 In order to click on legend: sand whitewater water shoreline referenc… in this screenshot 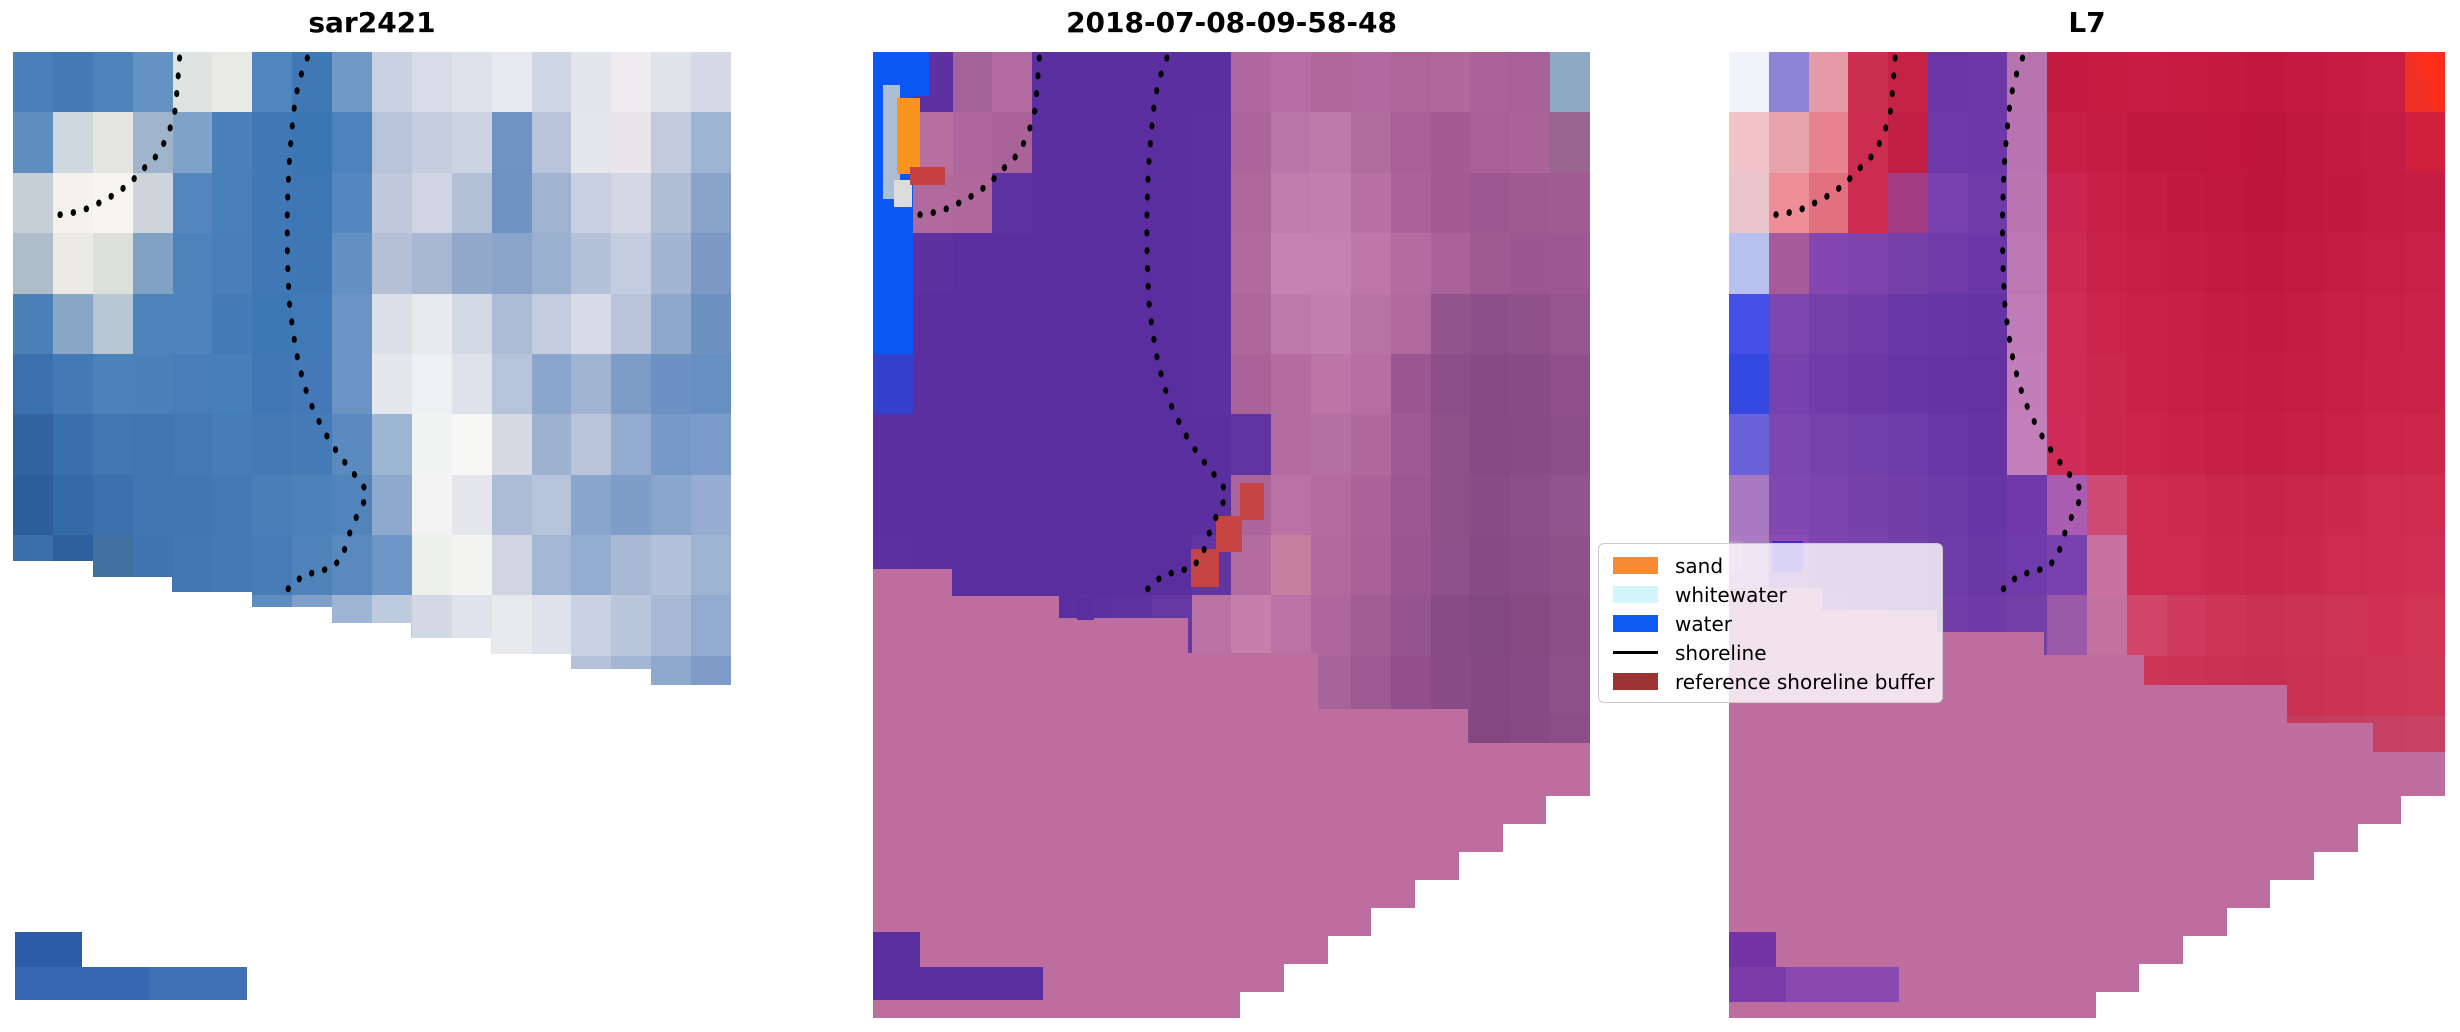, I will do `click(1770, 623)`.